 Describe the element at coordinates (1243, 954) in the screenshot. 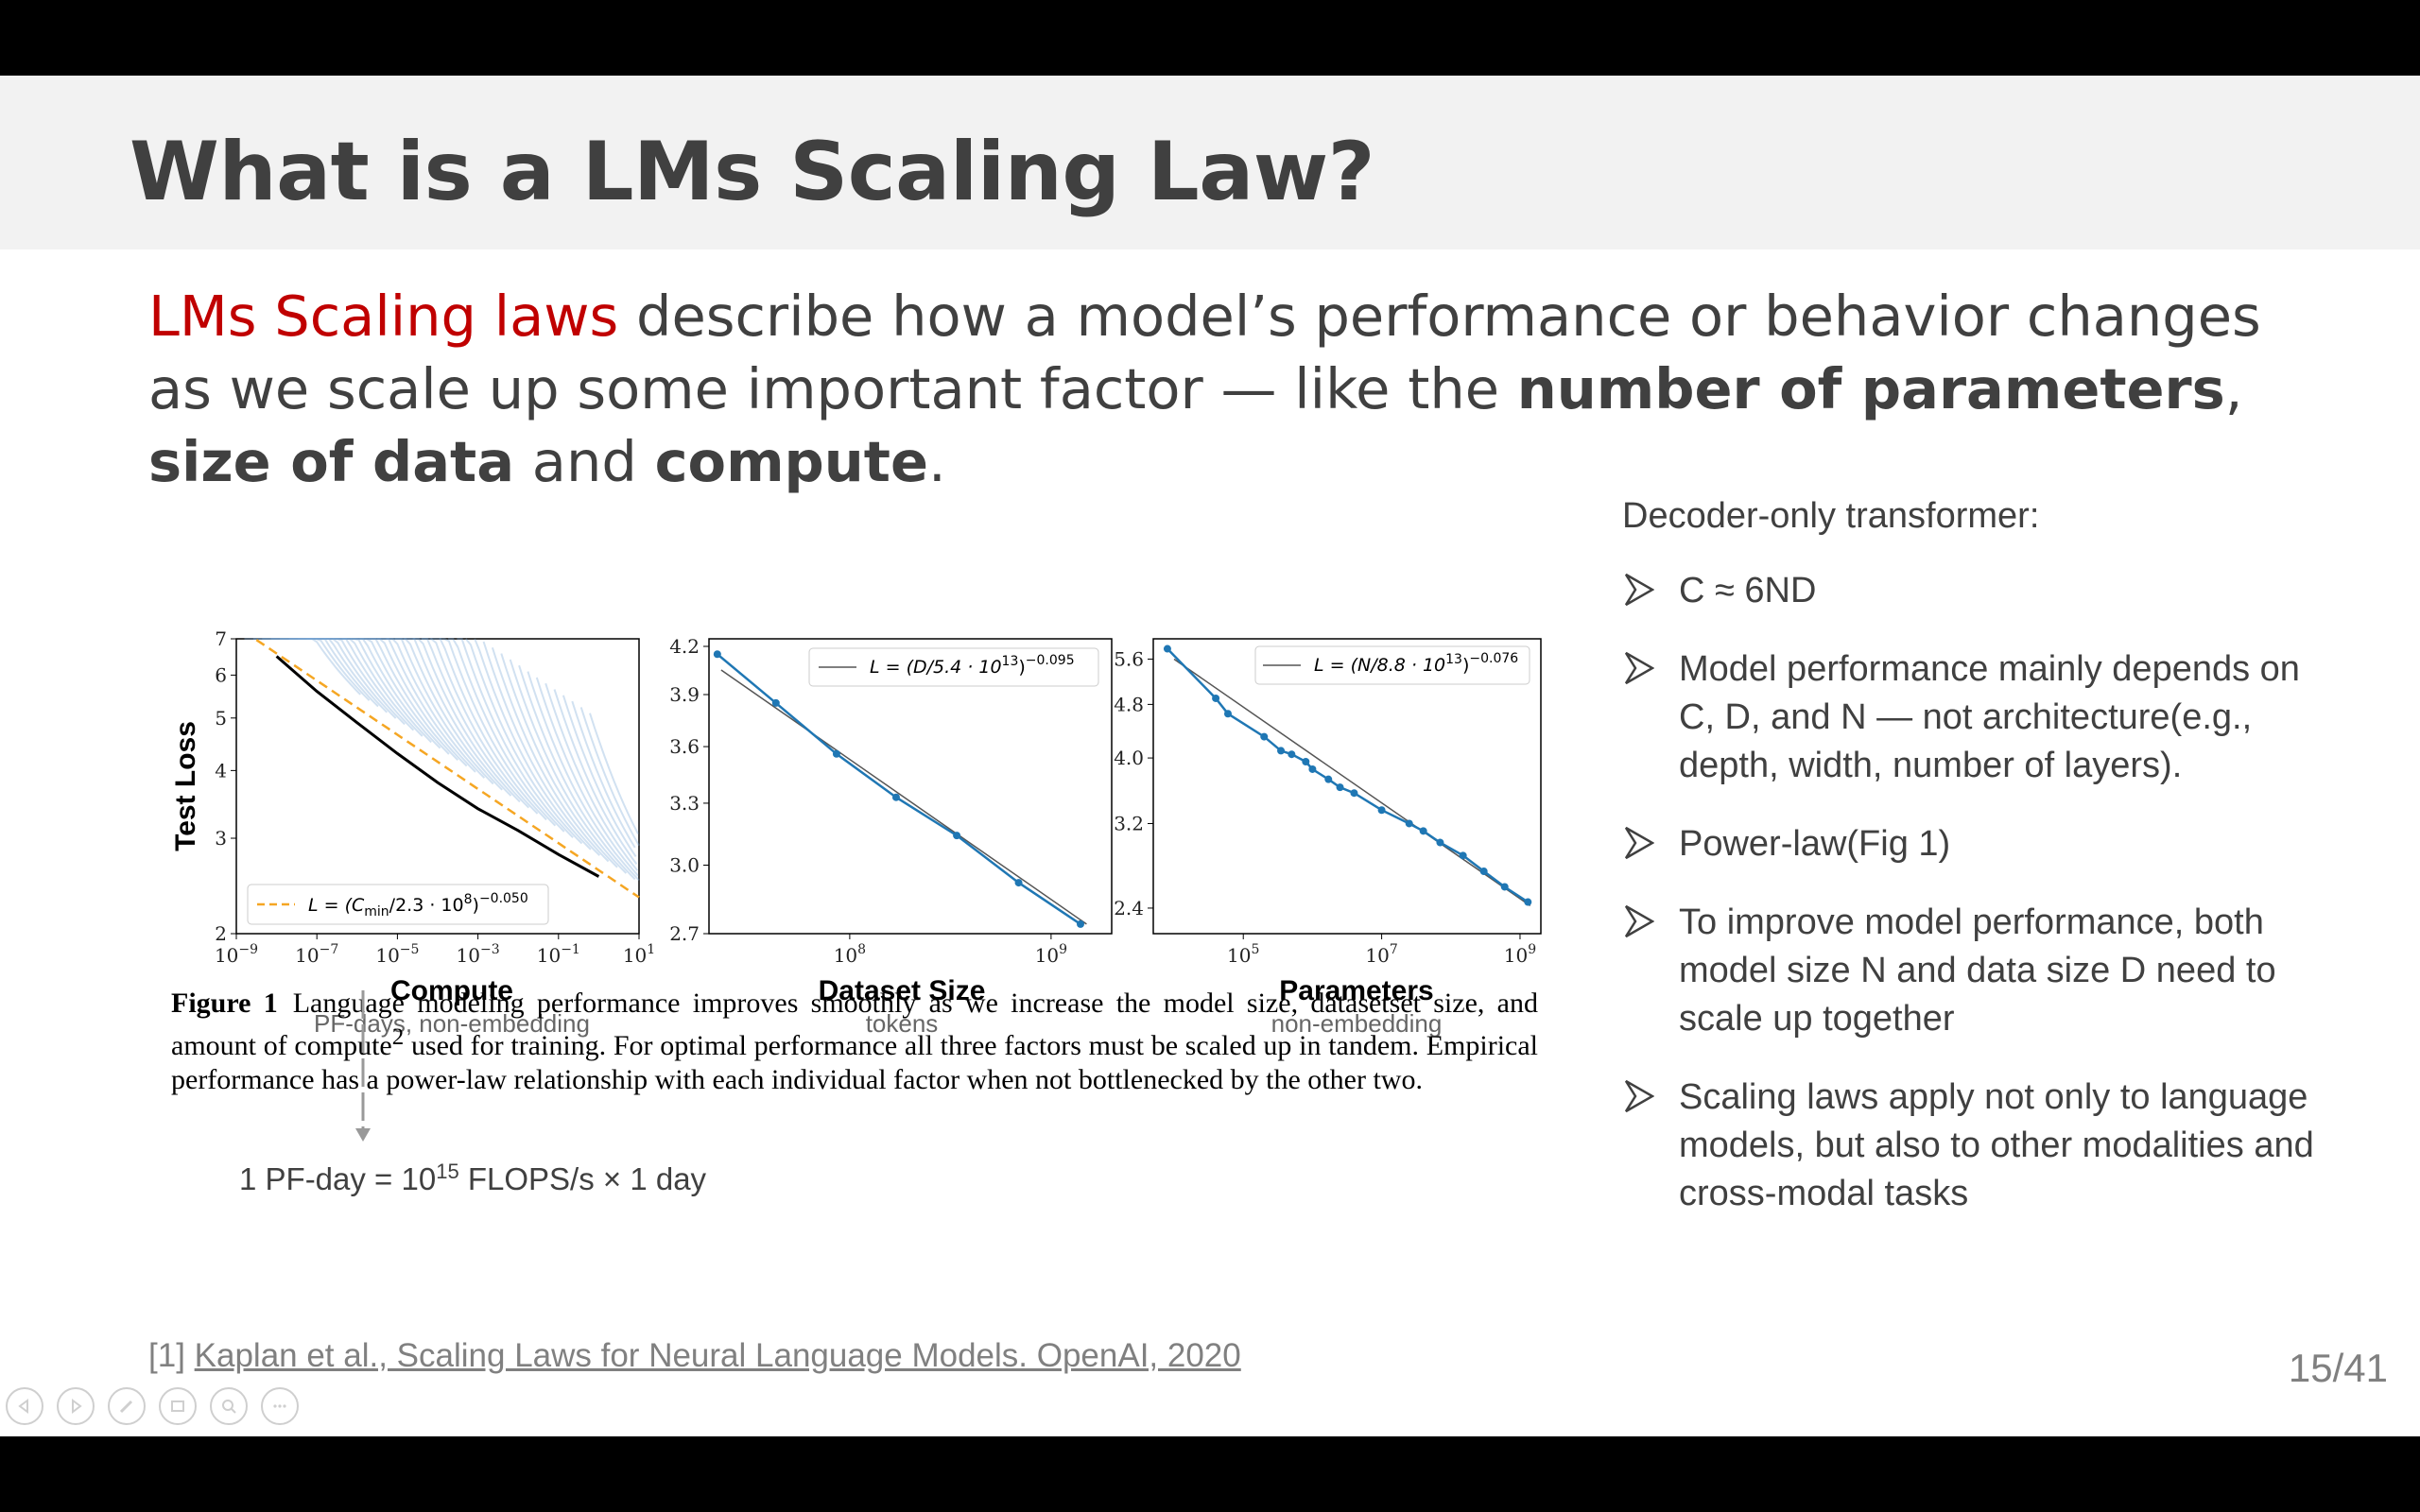

I see `tick-label: 10⁵` at that location.